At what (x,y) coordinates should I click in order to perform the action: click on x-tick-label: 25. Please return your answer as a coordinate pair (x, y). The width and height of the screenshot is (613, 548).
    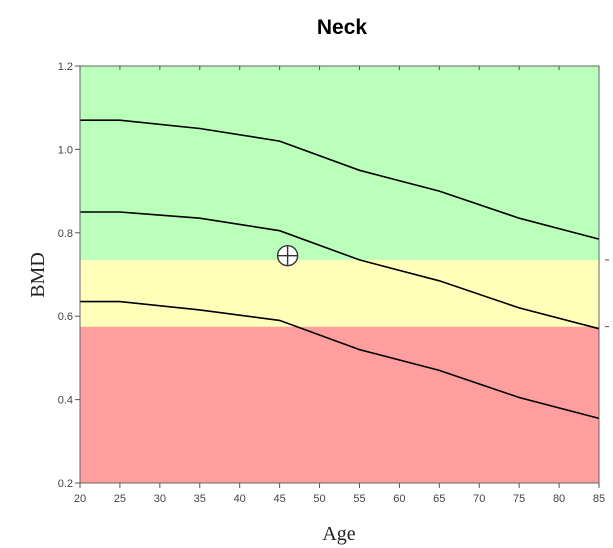
    Looking at the image, I should click on (120, 499).